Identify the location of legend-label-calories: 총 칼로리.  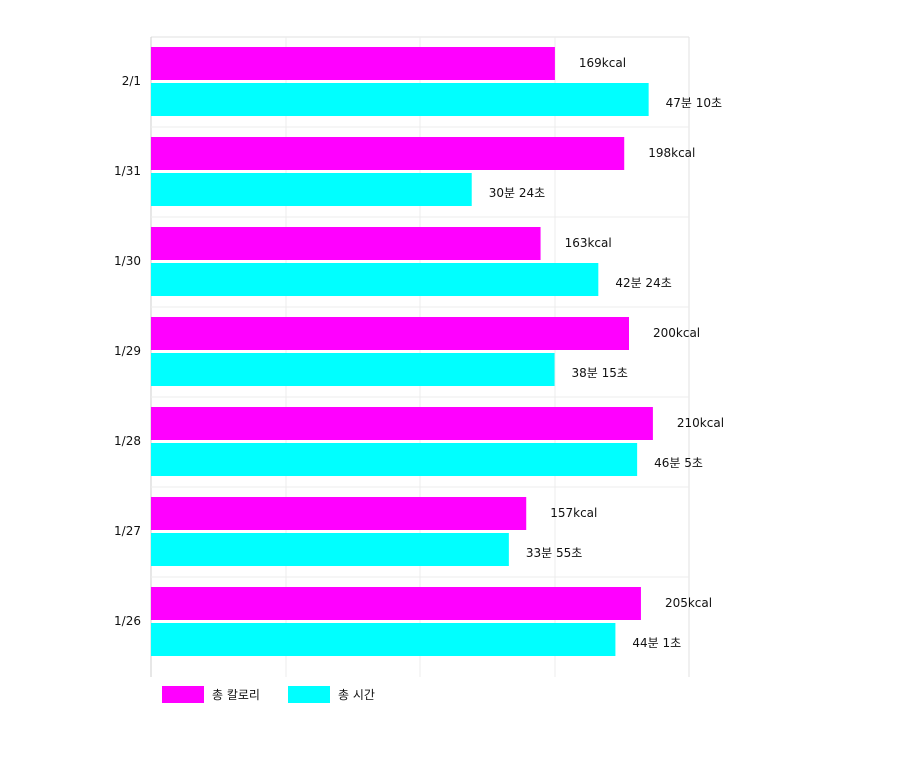
(236, 695).